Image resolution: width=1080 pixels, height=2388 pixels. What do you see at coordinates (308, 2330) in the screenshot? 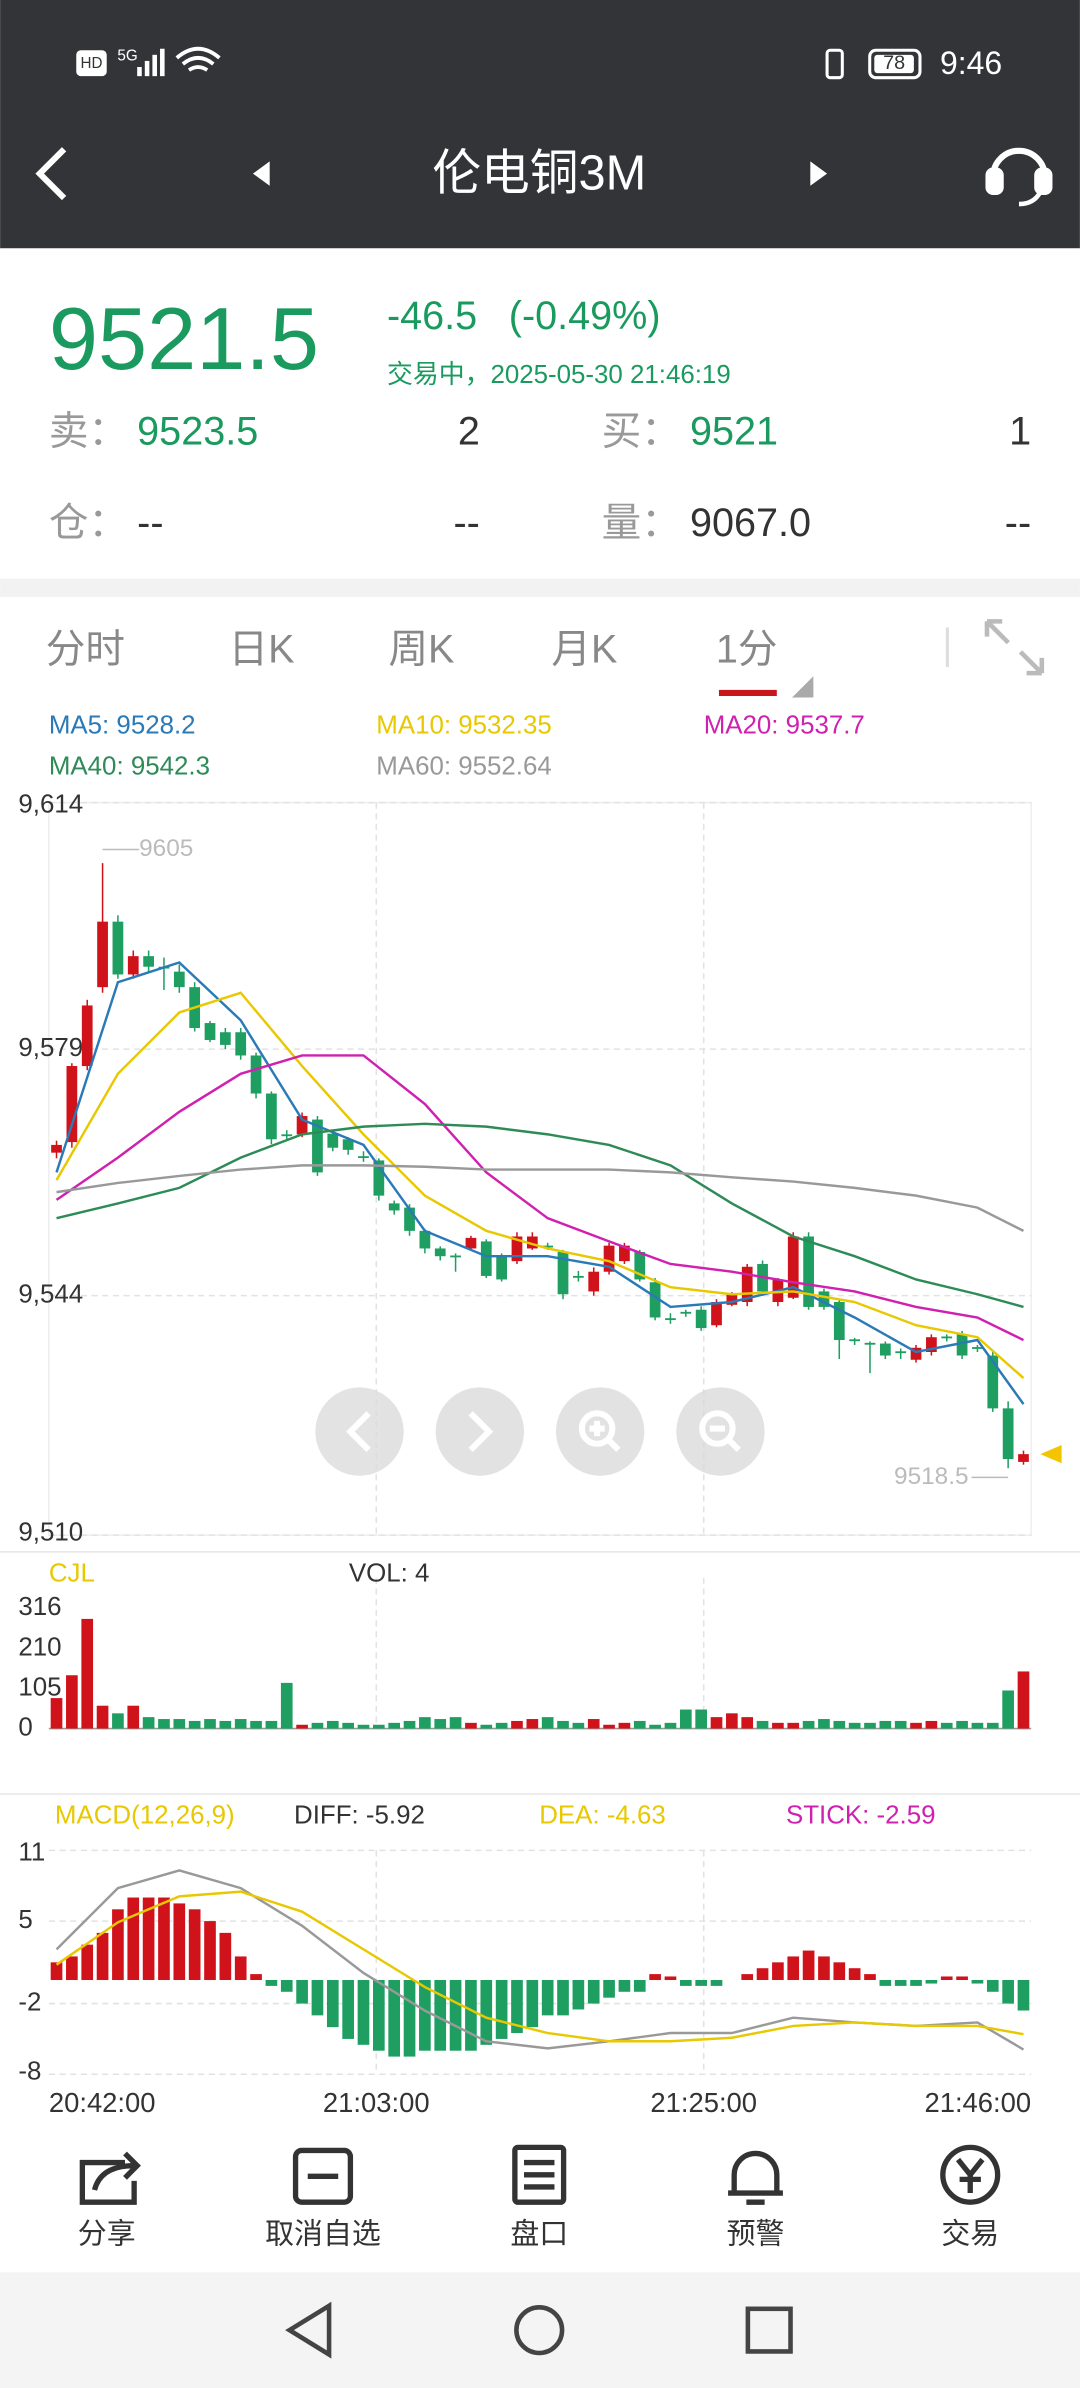
I see `nav-back` at bounding box center [308, 2330].